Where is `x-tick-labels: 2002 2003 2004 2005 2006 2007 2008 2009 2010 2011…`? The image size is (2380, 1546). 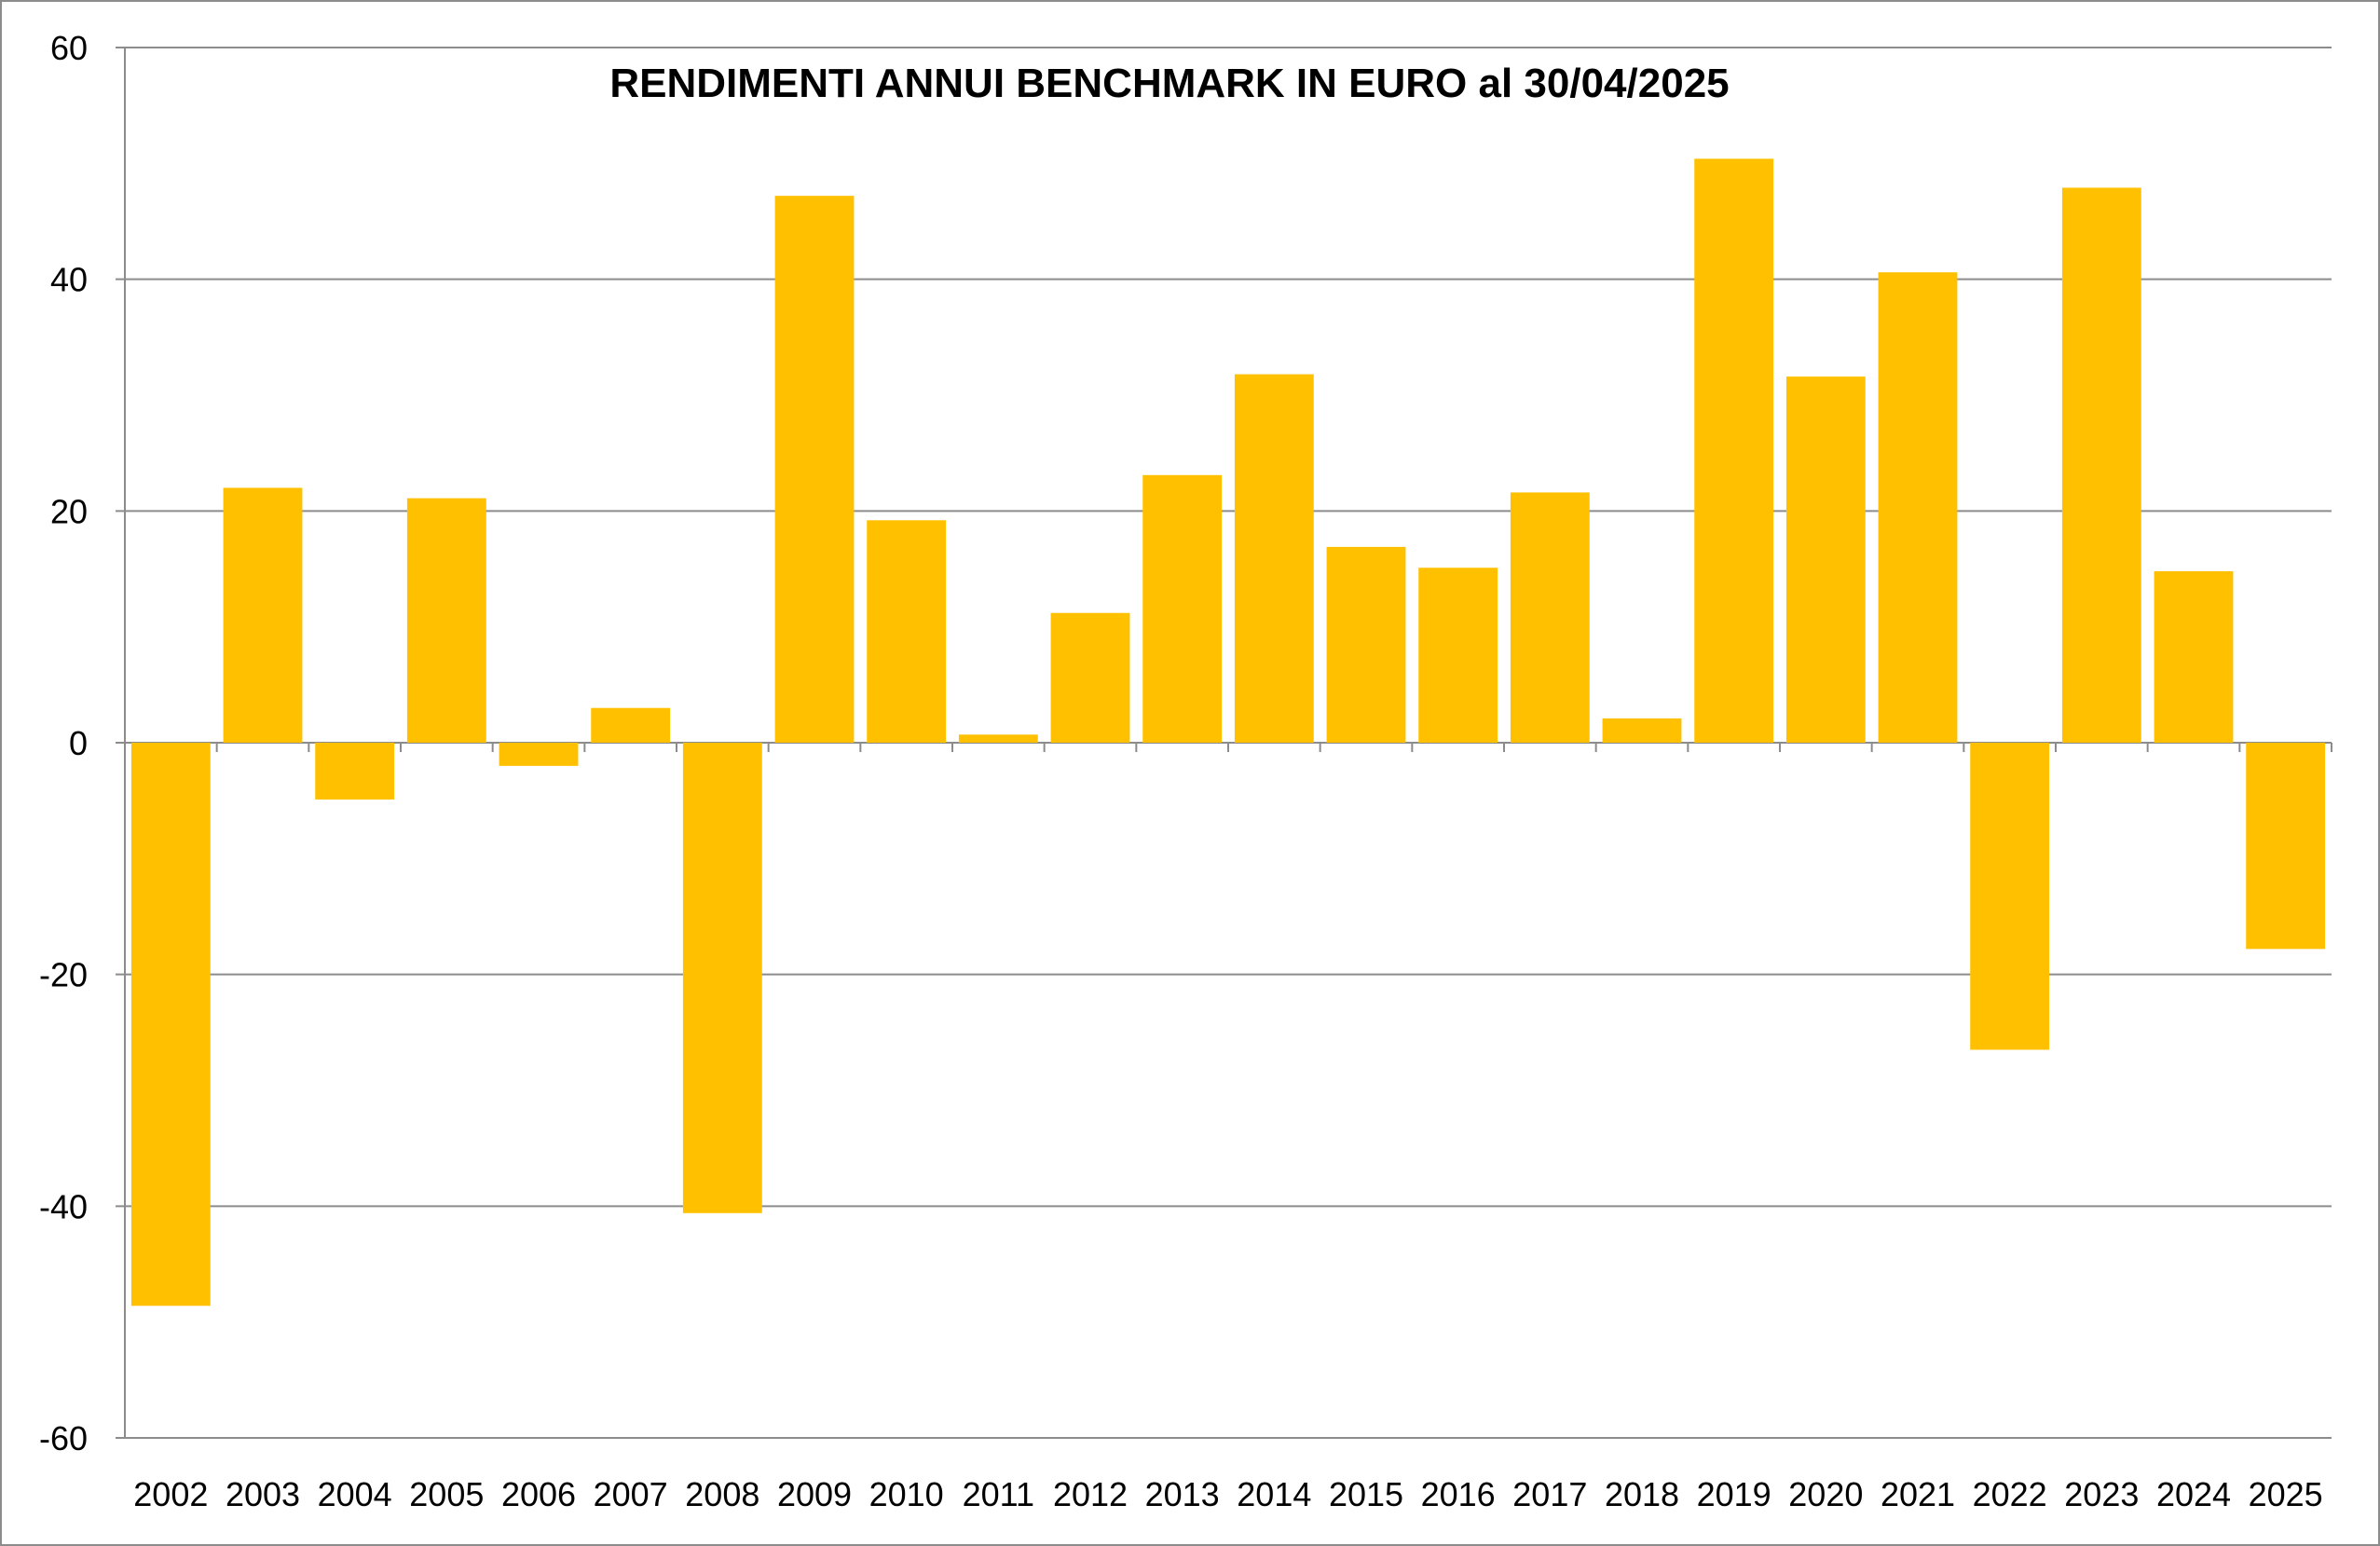
x-tick-labels: 2002 2003 2004 2005 2006 2007 2008 2009 2010 2011… is located at coordinates (1227, 1494).